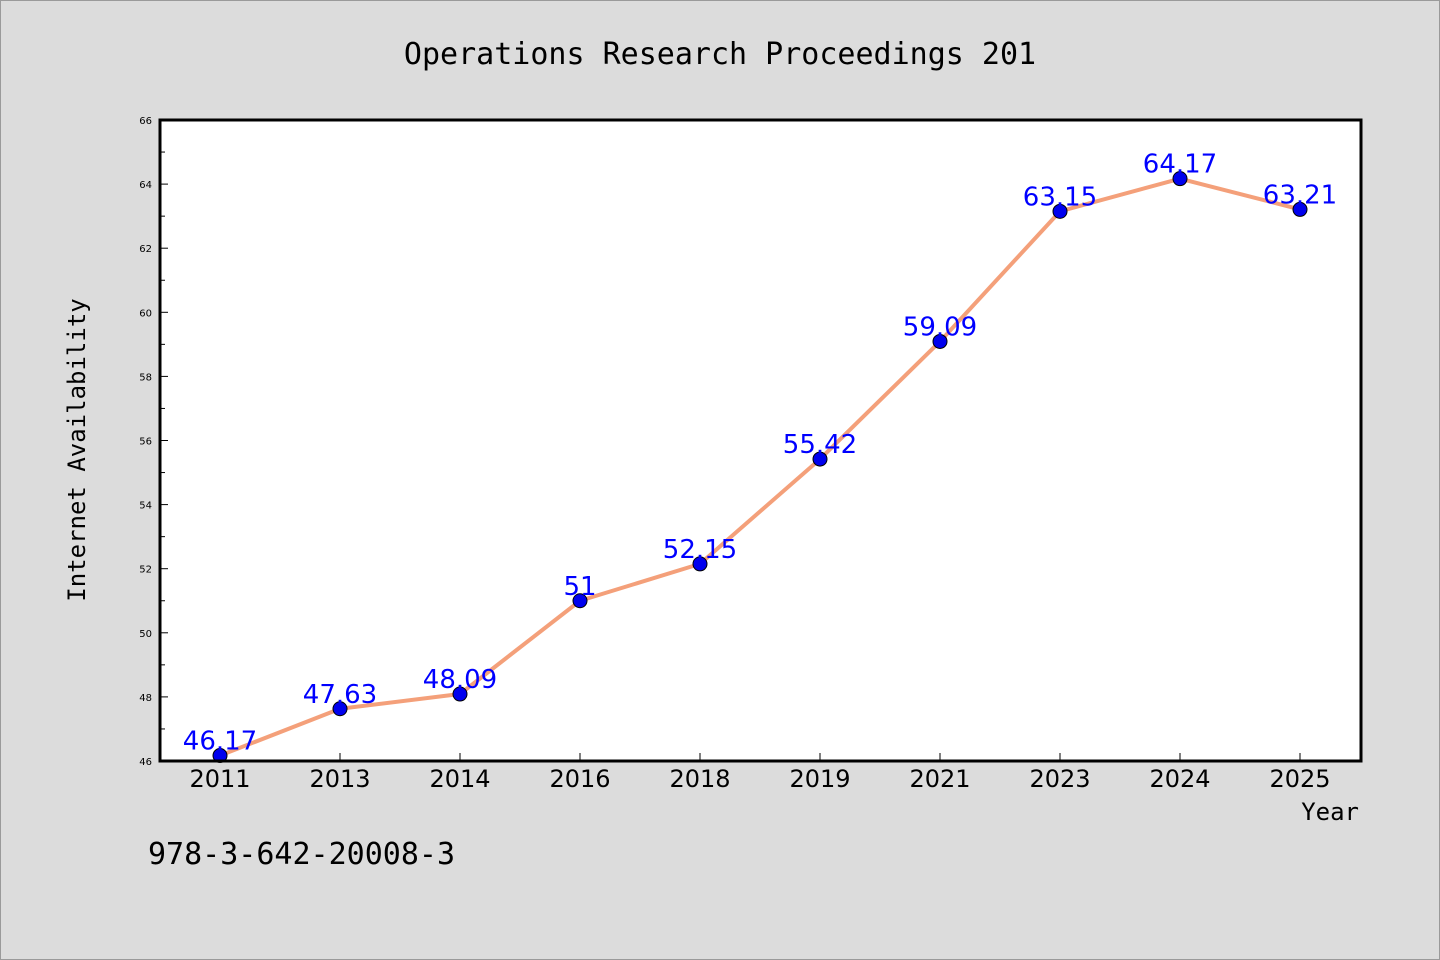 The width and height of the screenshot is (1440, 960). Describe the element at coordinates (145, 698) in the screenshot. I see `y-tick-label: 48` at that location.